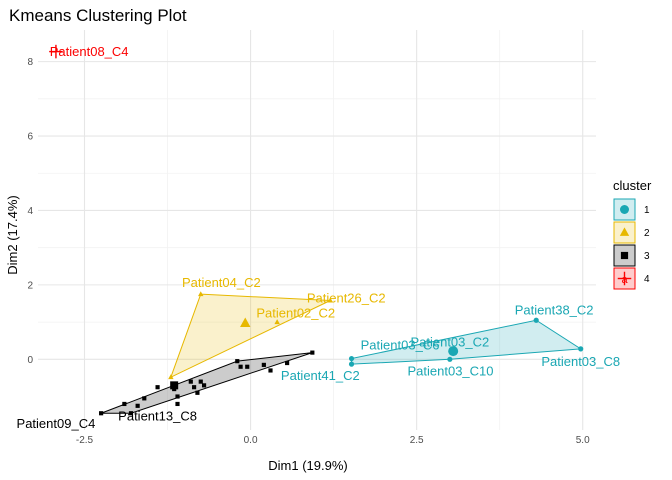 The width and height of the screenshot is (672, 480). I want to click on point-label: Patient26_C2, so click(346, 297).